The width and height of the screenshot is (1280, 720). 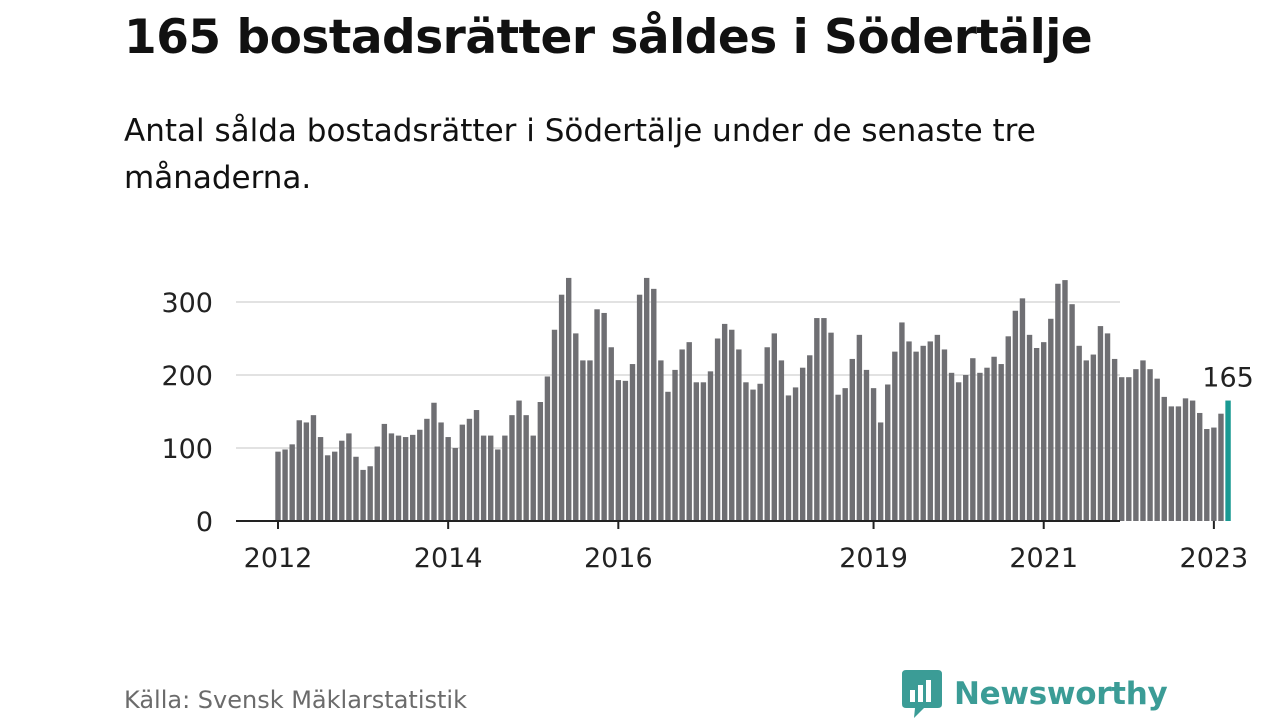 I want to click on highlight-bar, so click(x=1228, y=460).